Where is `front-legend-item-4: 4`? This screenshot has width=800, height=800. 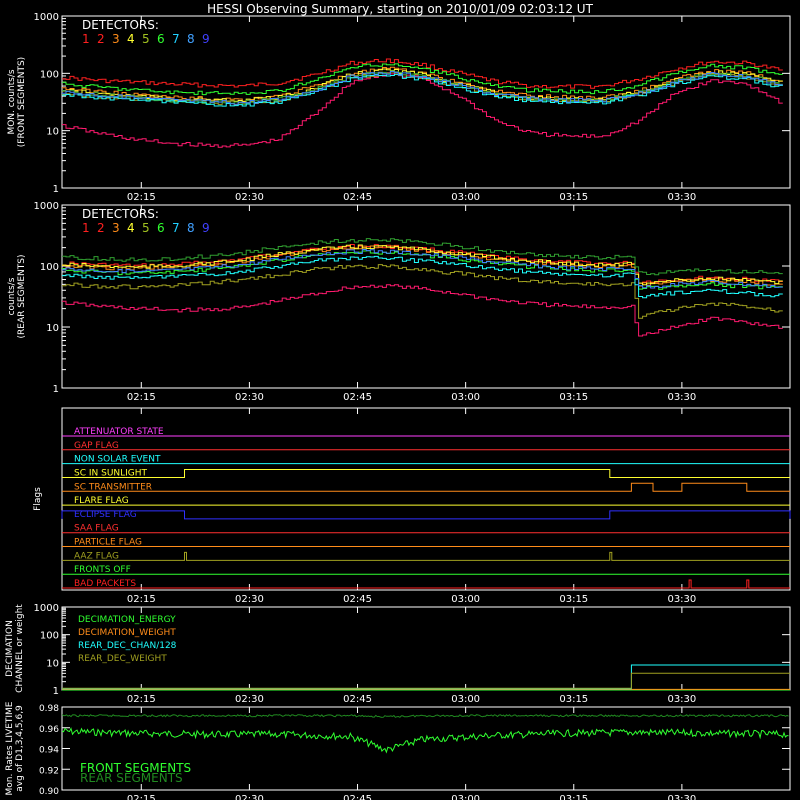
front-legend-item-4: 4 is located at coordinates (131, 39).